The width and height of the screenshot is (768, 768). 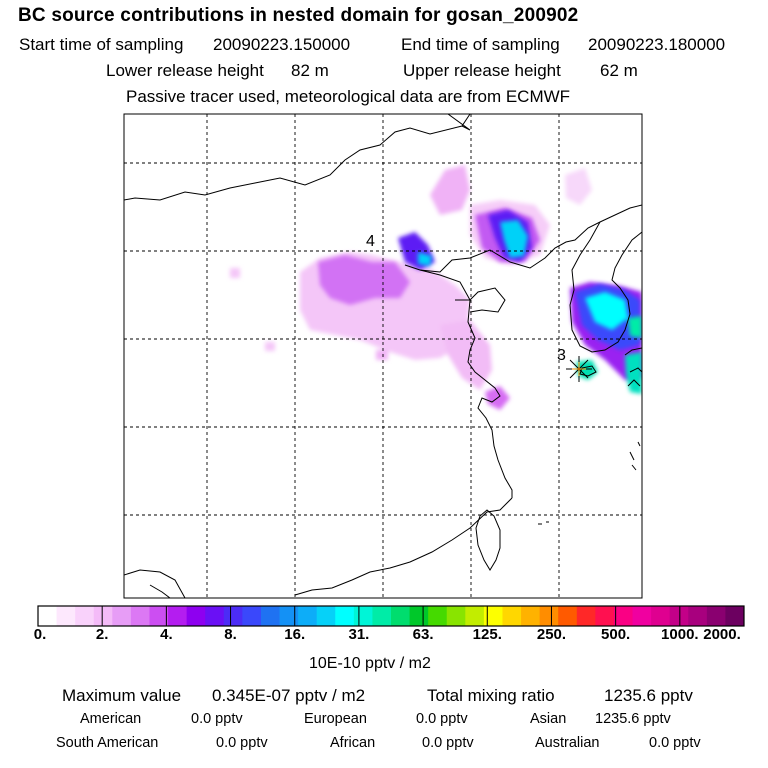 I want to click on colorbar-tick-label: 63., so click(x=423, y=634).